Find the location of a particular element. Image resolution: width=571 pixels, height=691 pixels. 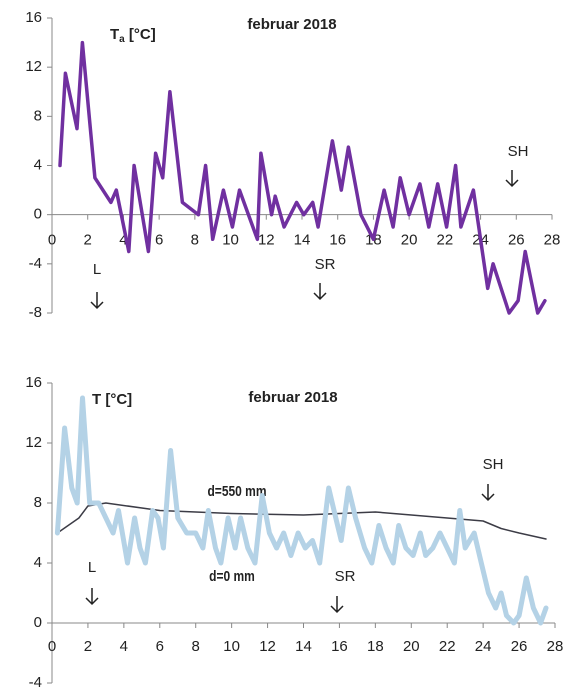

y-label: T [°C] is located at coordinates (112, 399).